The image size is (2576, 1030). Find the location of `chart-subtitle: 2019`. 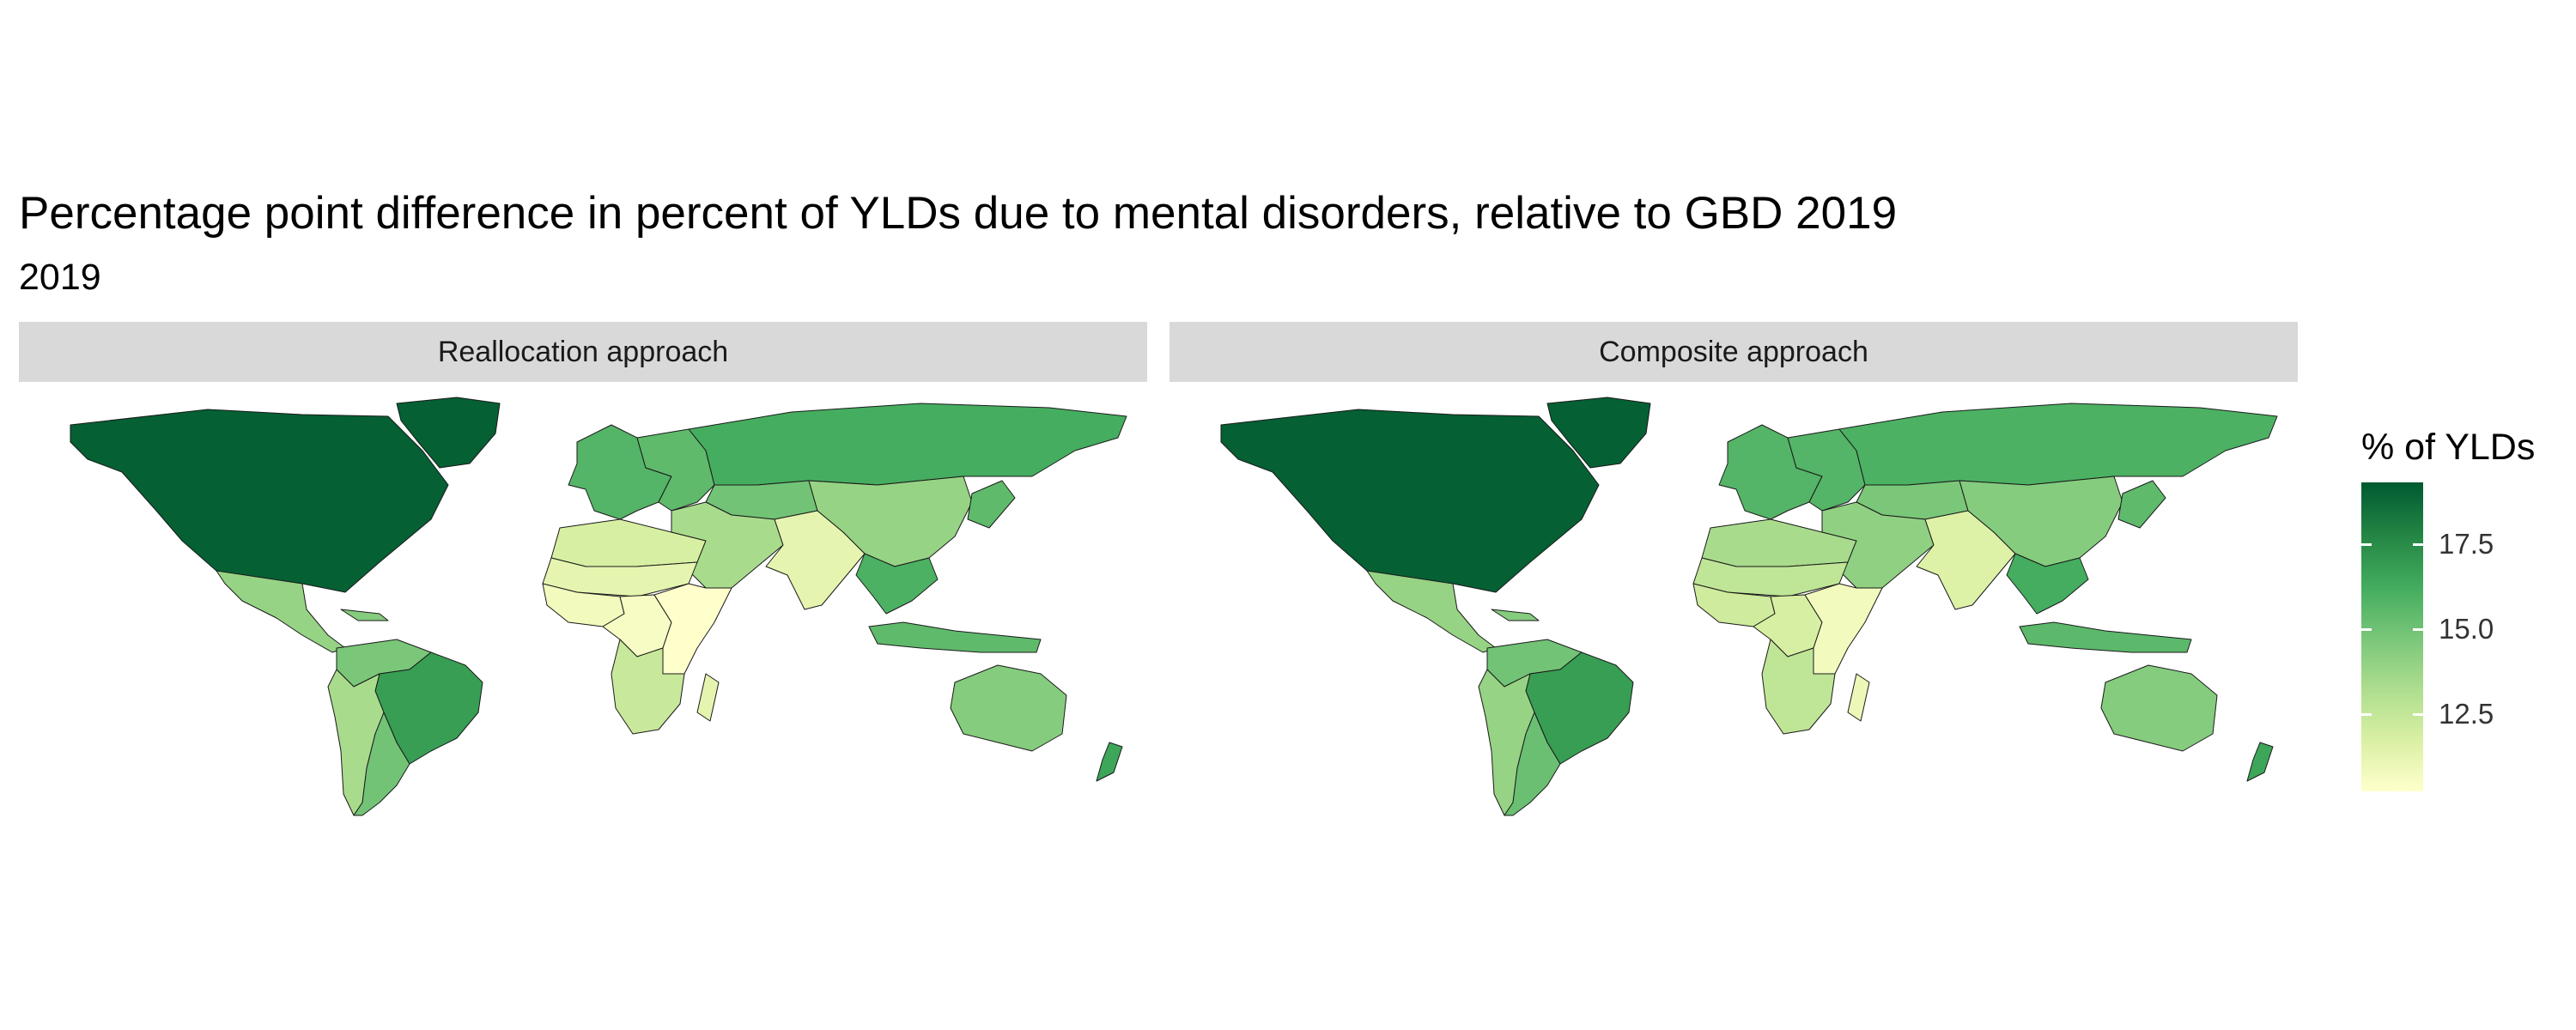

chart-subtitle: 2019 is located at coordinates (60, 277).